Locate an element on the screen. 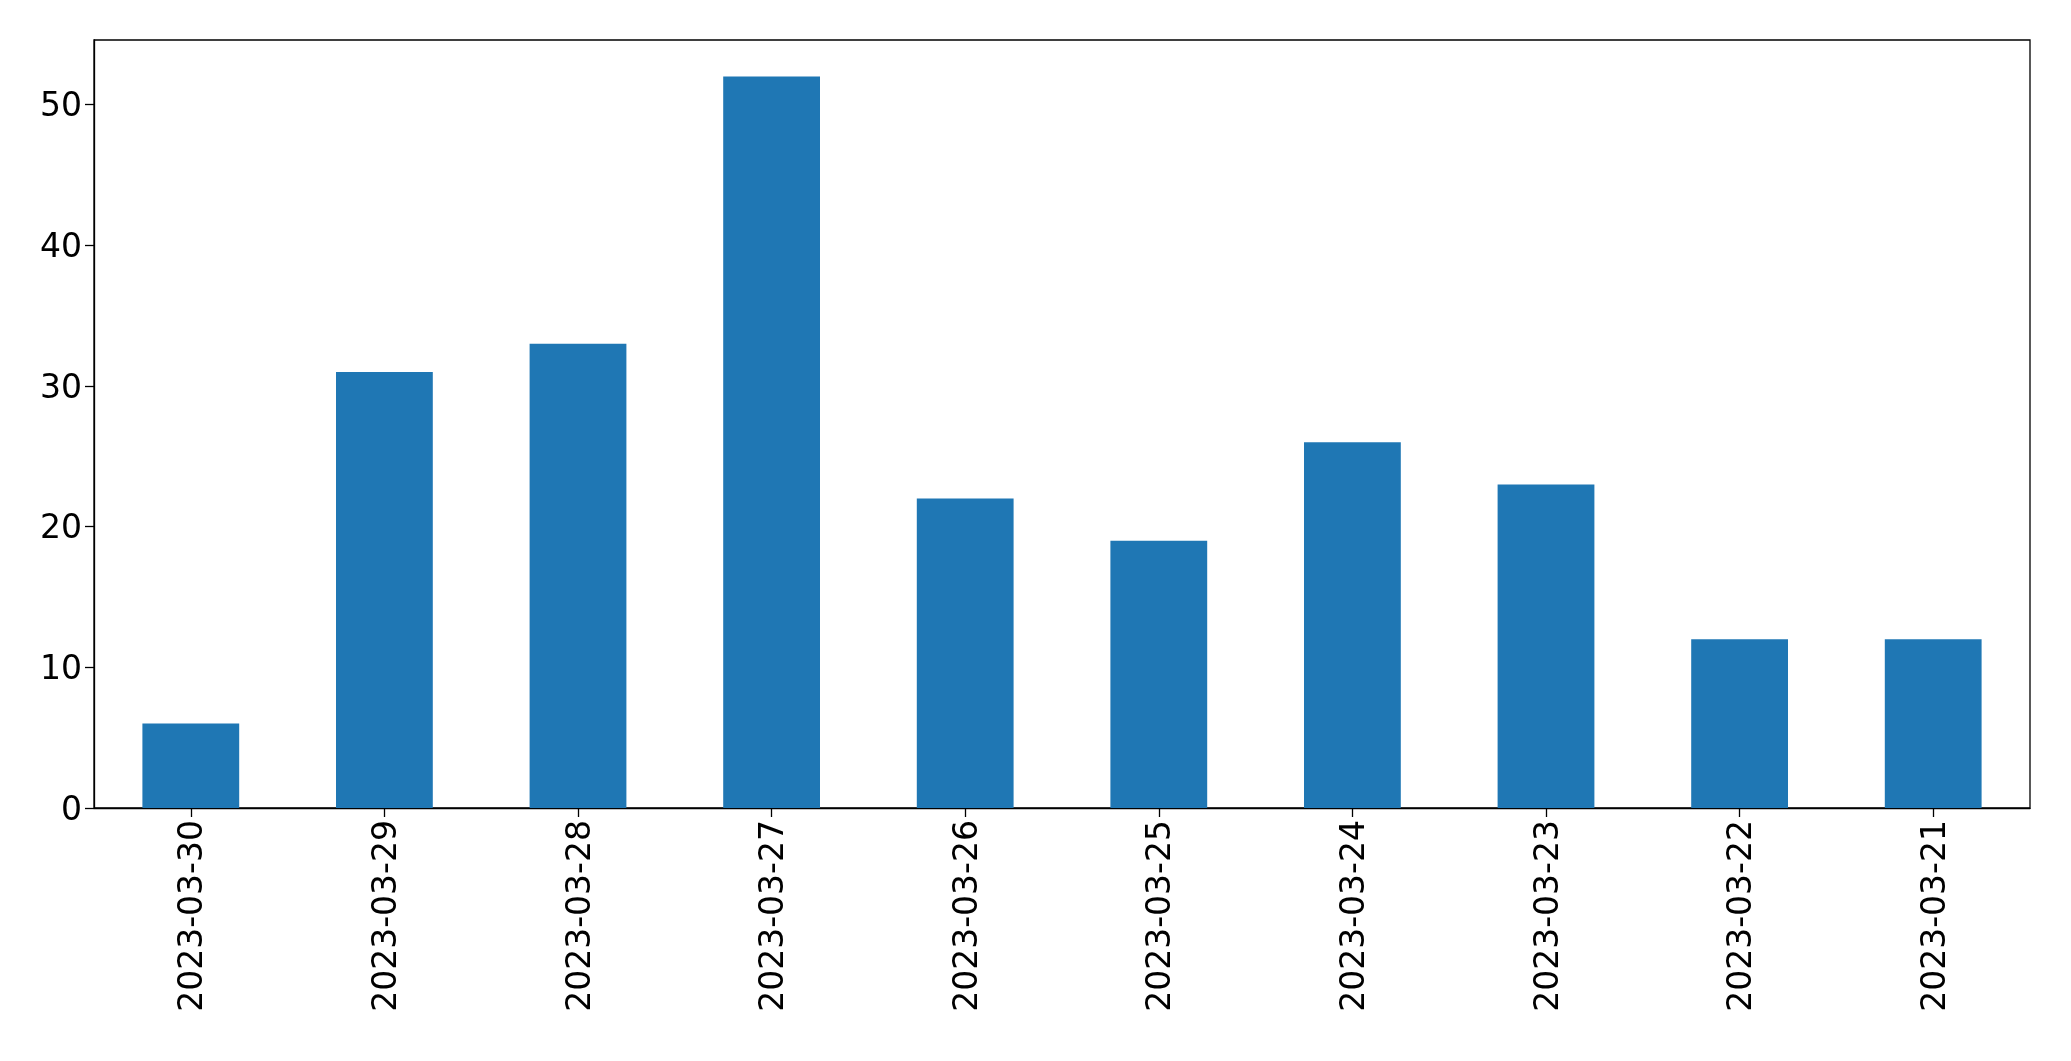  y-tick-label: 50 is located at coordinates (61, 105).